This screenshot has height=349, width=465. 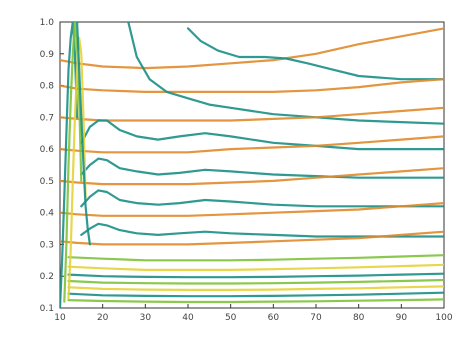 What do you see at coordinates (188, 318) in the screenshot?
I see `x-tick-label-3: 40` at bounding box center [188, 318].